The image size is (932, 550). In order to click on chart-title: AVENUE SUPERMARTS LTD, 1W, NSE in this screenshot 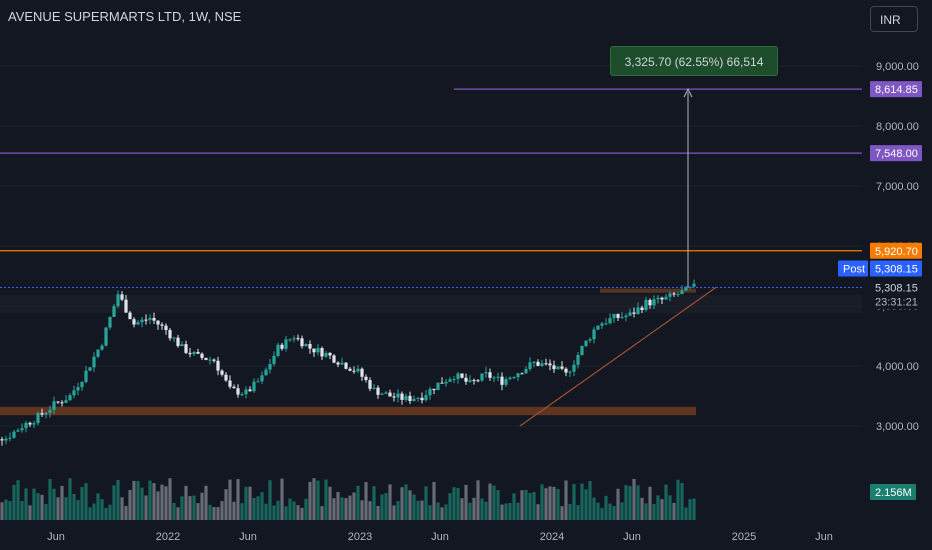, I will do `click(125, 16)`.